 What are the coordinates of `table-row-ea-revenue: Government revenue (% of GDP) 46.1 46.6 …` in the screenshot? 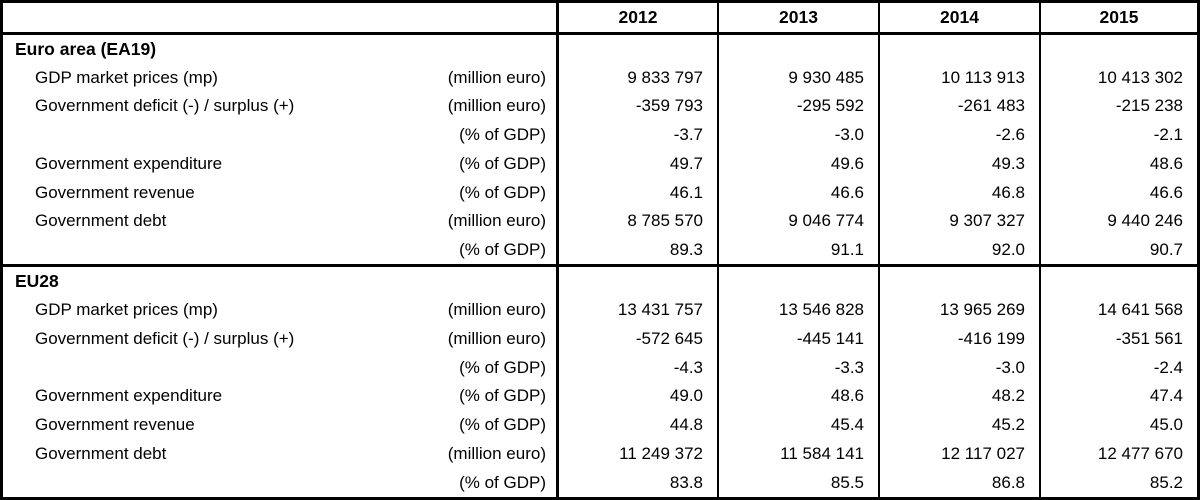 It's located at (600, 192).